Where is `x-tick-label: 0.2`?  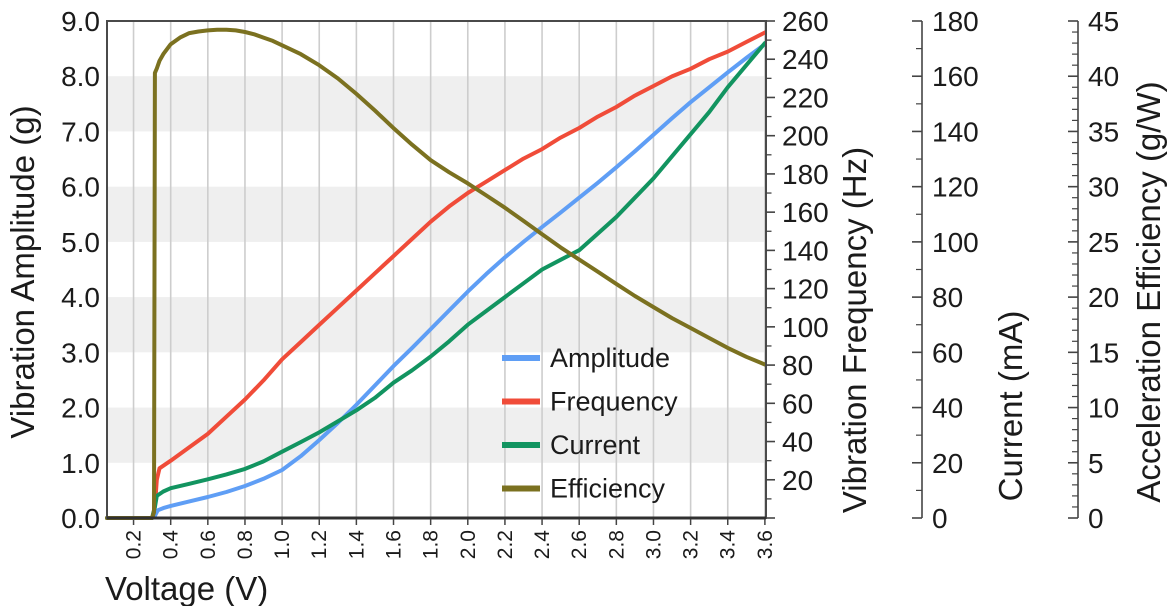
x-tick-label: 0.2 is located at coordinates (134, 544).